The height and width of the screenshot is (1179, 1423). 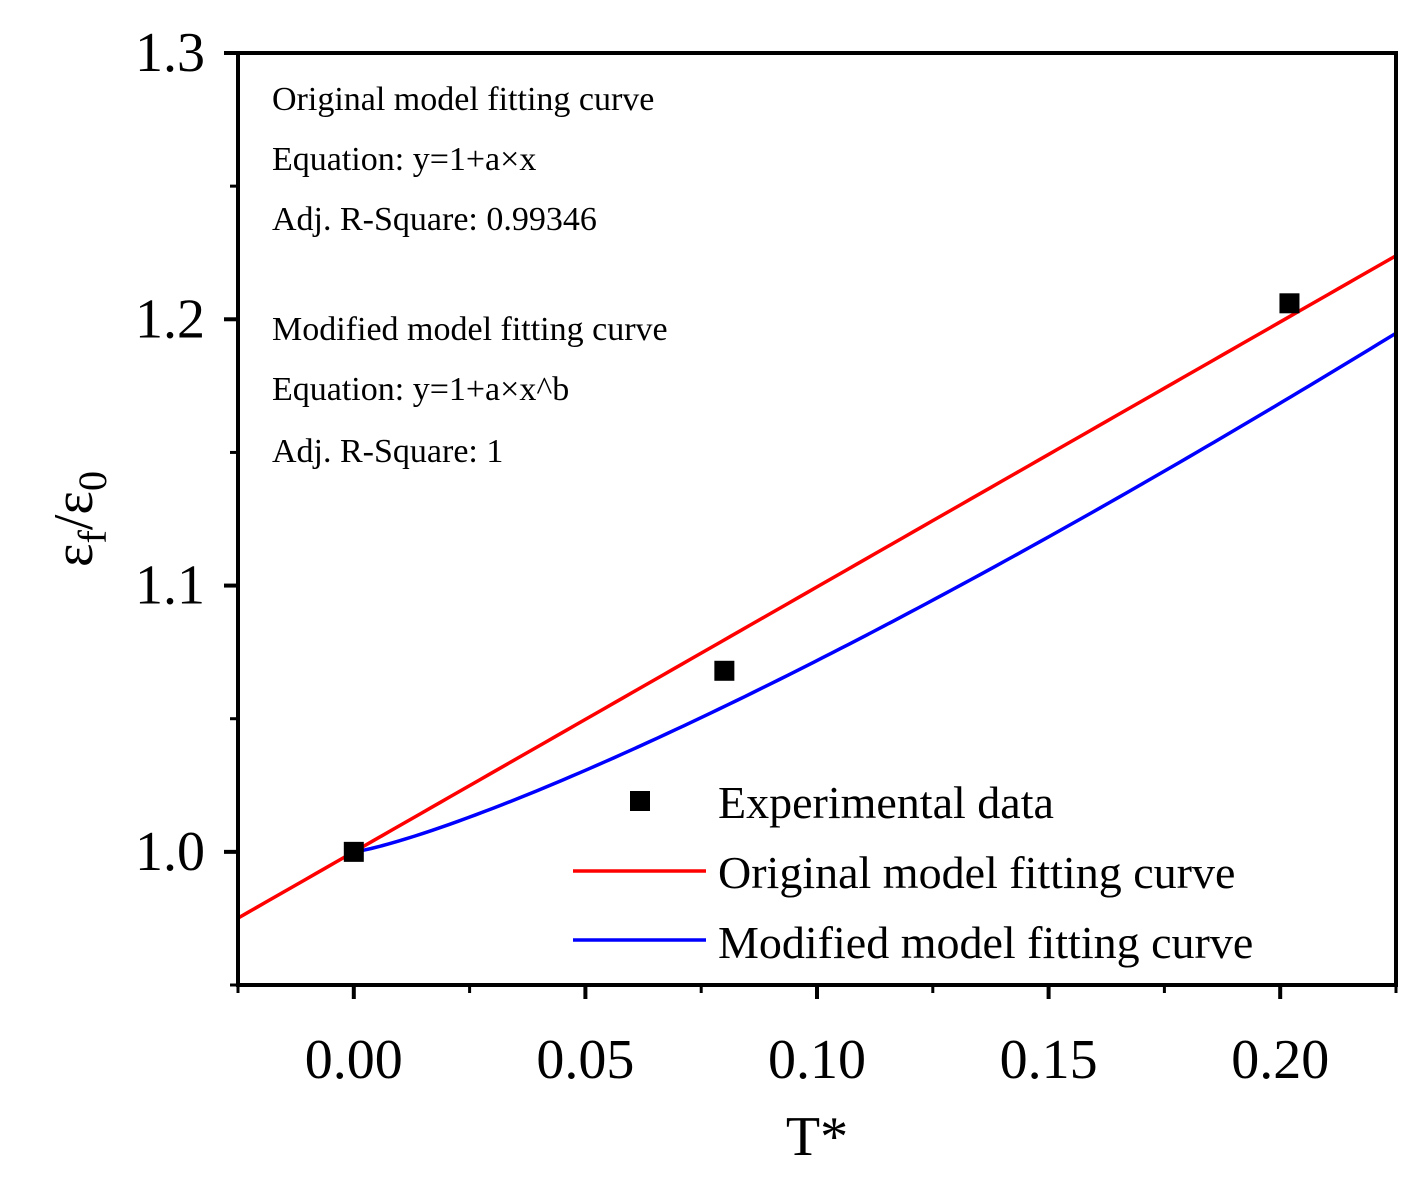 What do you see at coordinates (92, 481) in the screenshot?
I see `y-axis-title-subscript-0: 0` at bounding box center [92, 481].